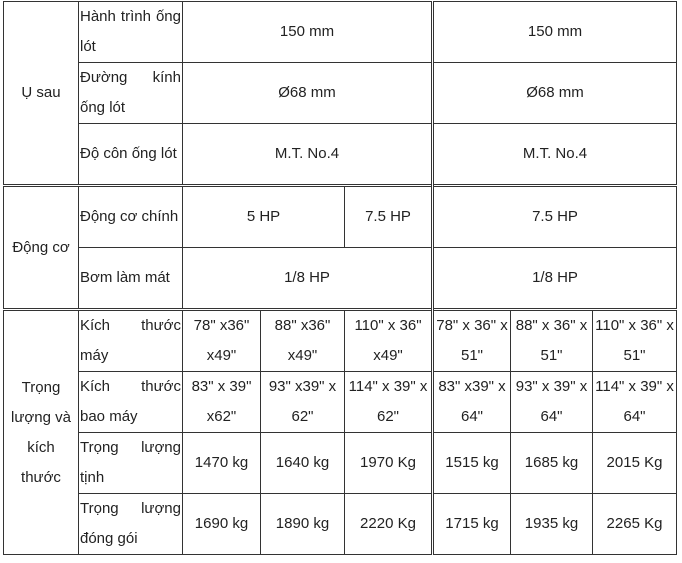  I want to click on cell: 1690 kg, so click(221, 524).